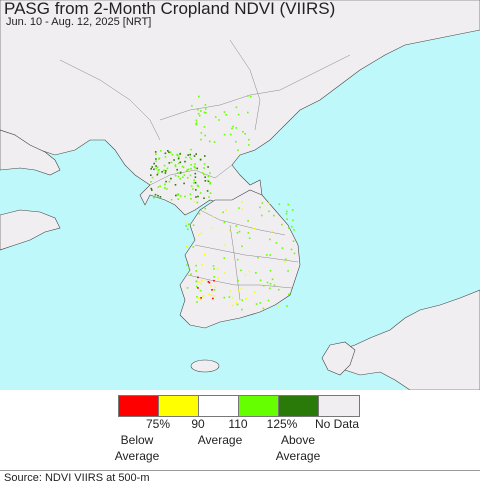  Describe the element at coordinates (179, 406) in the screenshot. I see `legend-swatch-yellow` at that location.